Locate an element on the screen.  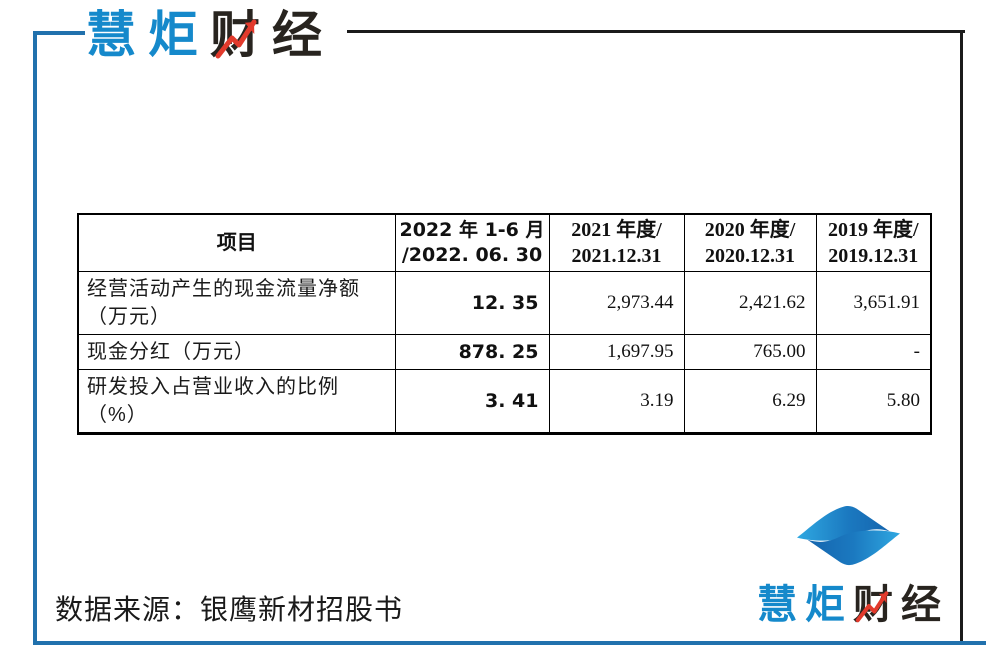
header-cell-2020: 2020 年度/ 2020.12.31 is located at coordinates (750, 242).